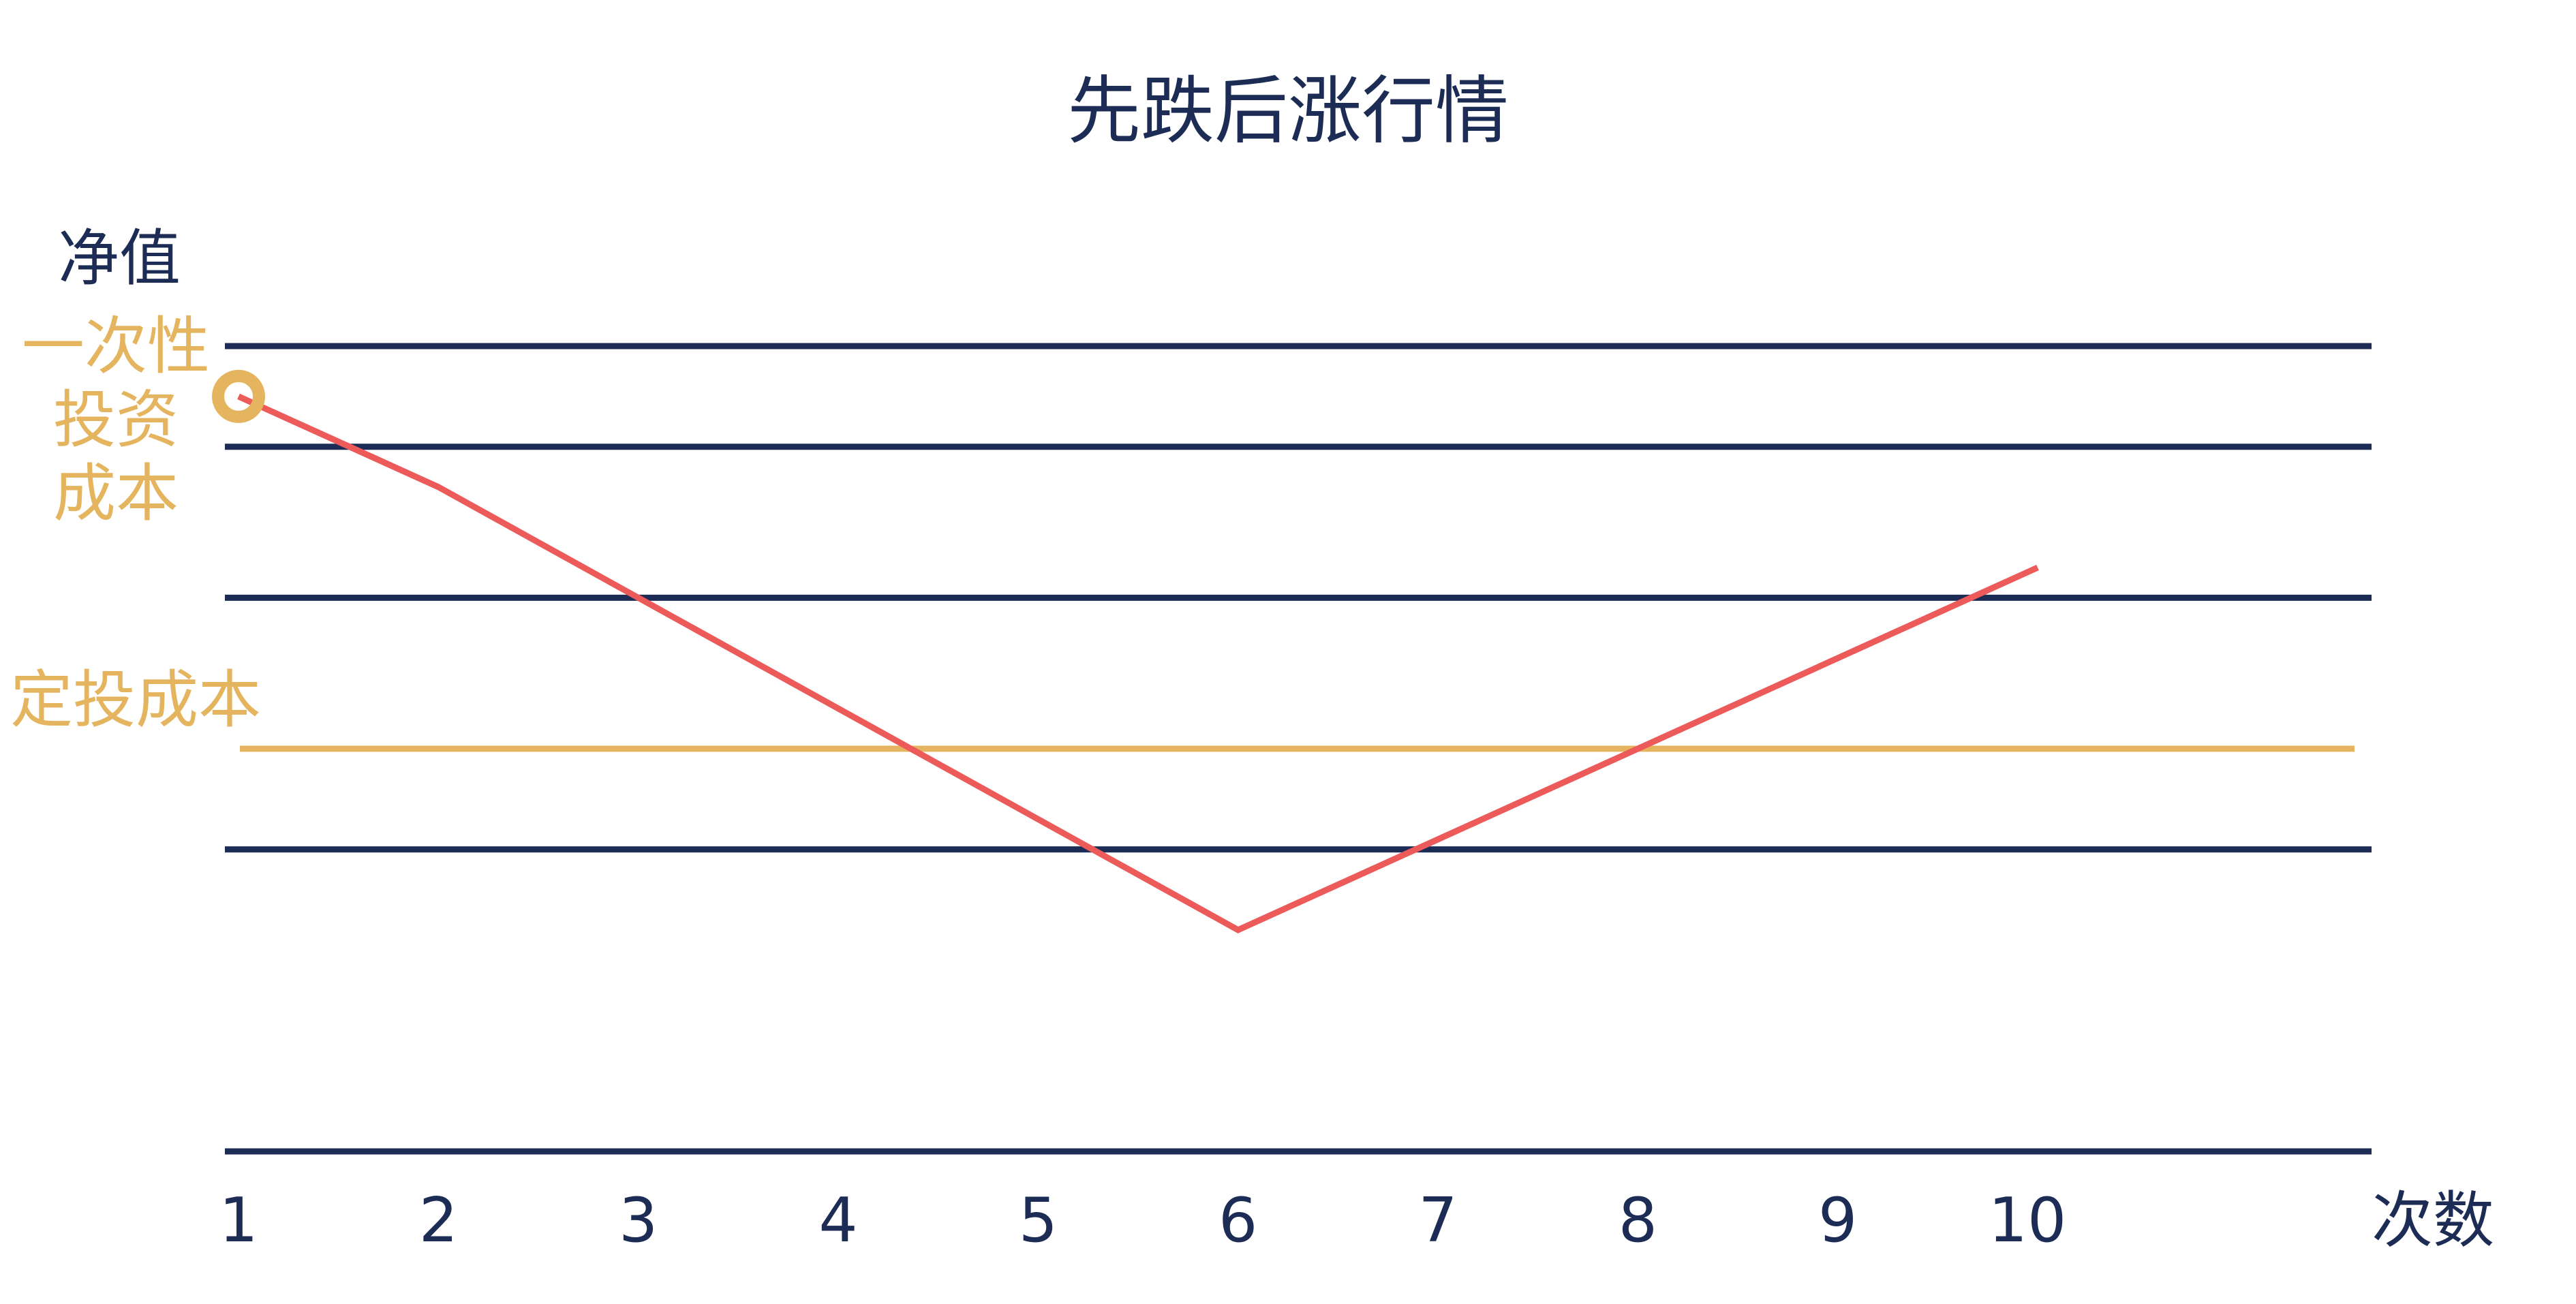  What do you see at coordinates (638, 1220) in the screenshot?
I see `x-tick-label: 3` at bounding box center [638, 1220].